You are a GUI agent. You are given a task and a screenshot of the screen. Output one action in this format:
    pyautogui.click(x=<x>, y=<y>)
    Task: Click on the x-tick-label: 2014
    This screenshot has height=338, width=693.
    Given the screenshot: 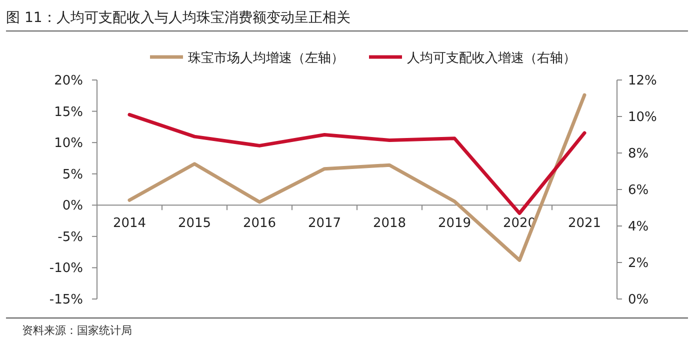 What is the action you would take?
    pyautogui.click(x=129, y=224)
    